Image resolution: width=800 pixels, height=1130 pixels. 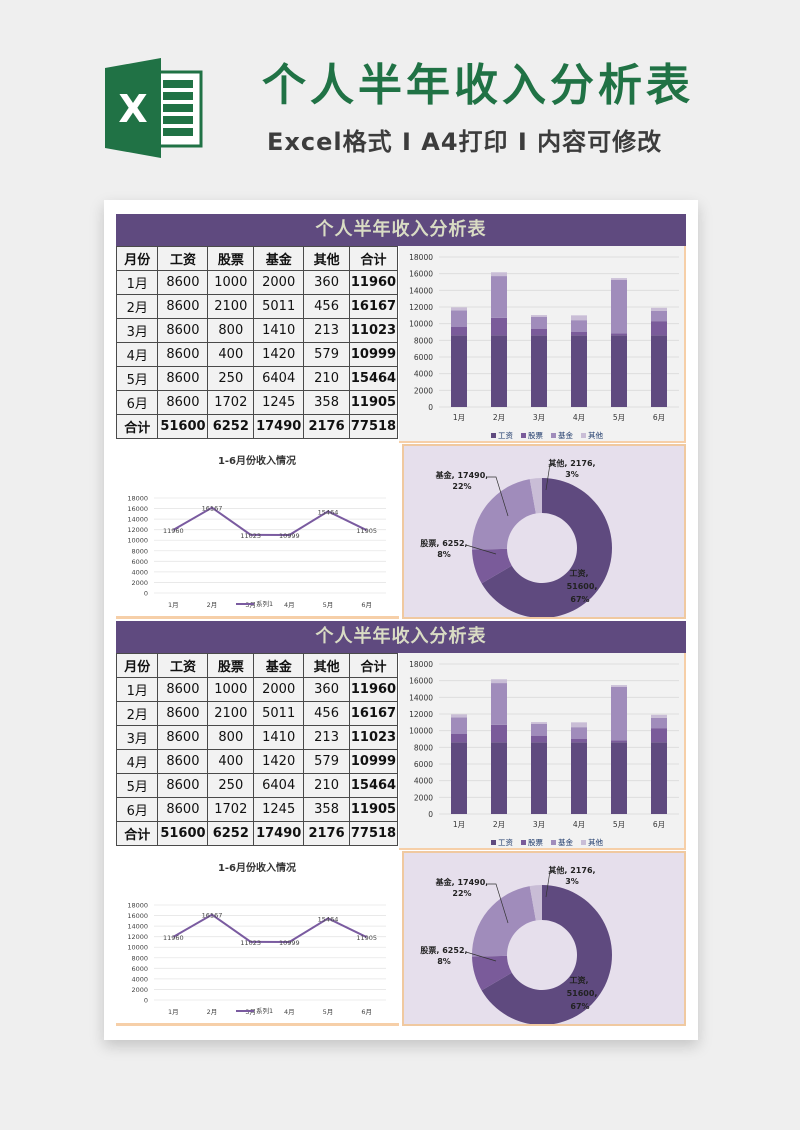 What do you see at coordinates (499, 824) in the screenshot?
I see `x-tick-label: 2月` at bounding box center [499, 824].